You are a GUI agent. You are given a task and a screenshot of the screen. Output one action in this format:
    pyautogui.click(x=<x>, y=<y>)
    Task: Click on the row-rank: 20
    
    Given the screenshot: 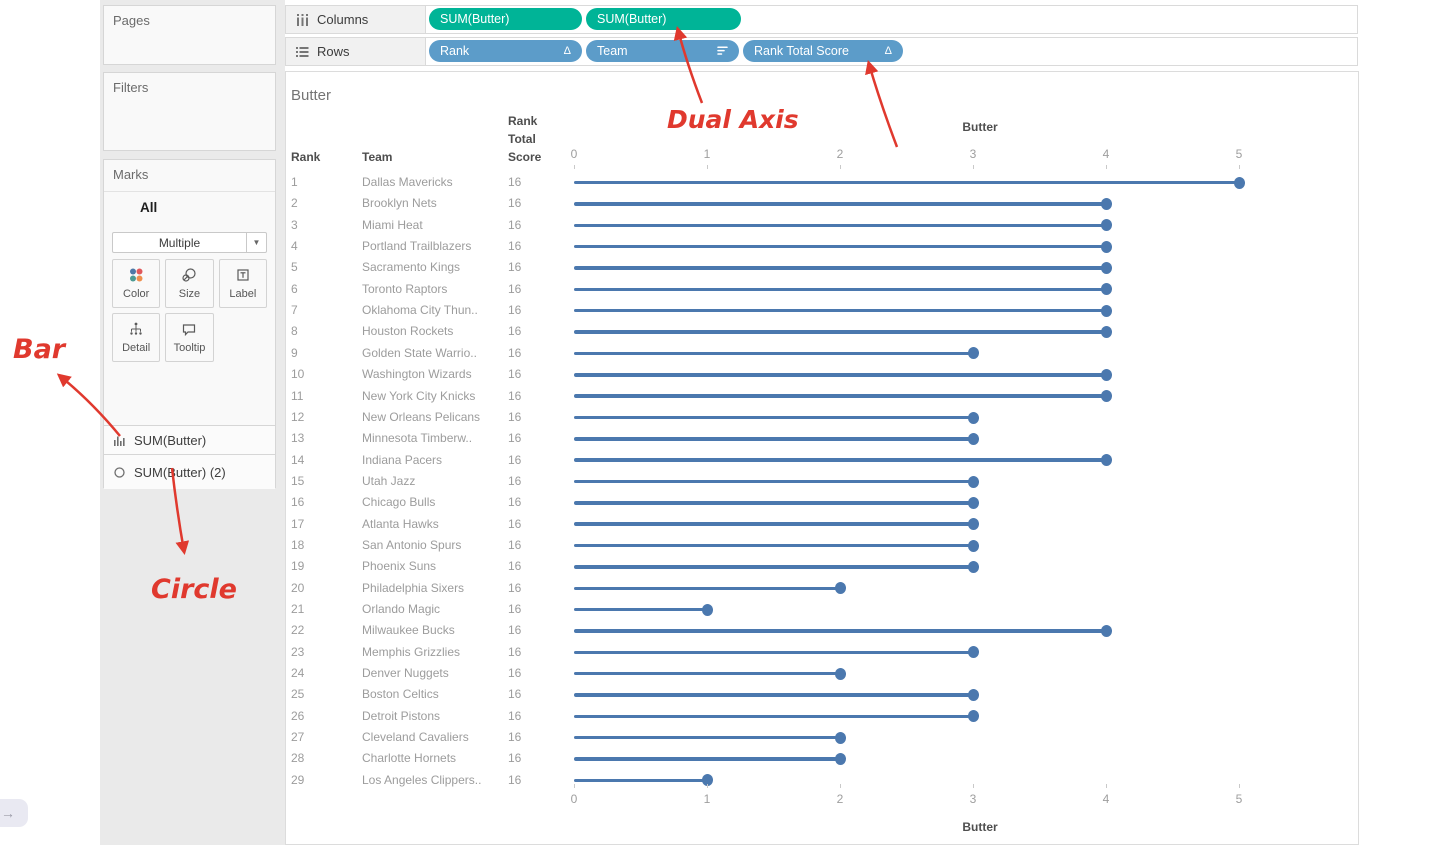 What is the action you would take?
    pyautogui.click(x=298, y=587)
    